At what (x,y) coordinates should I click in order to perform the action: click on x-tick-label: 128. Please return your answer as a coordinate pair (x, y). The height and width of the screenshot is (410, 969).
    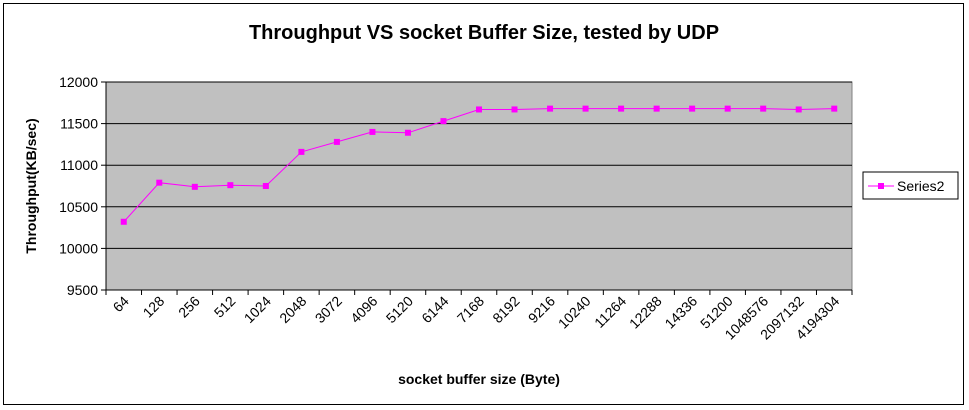
    Looking at the image, I should click on (154, 307).